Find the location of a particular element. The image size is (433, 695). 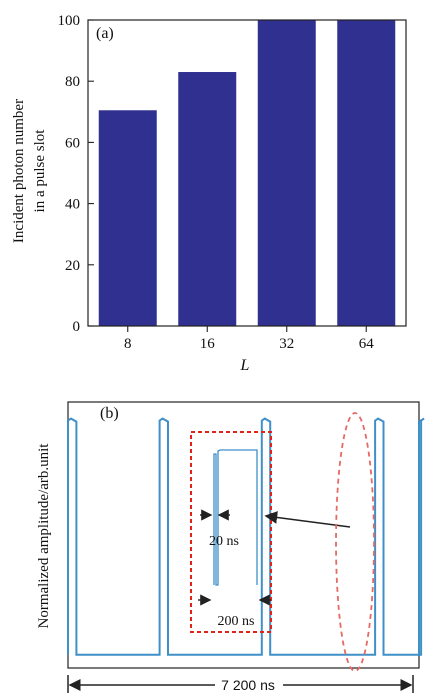

y-axis-label: Normalized amplitude/arb.unit is located at coordinates (44, 536).